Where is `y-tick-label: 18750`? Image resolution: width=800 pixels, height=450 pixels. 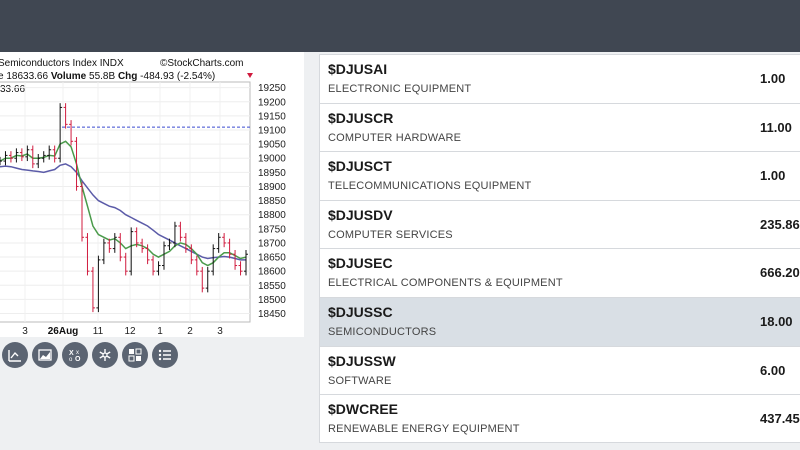
y-tick-label: 18750 is located at coordinates (272, 229).